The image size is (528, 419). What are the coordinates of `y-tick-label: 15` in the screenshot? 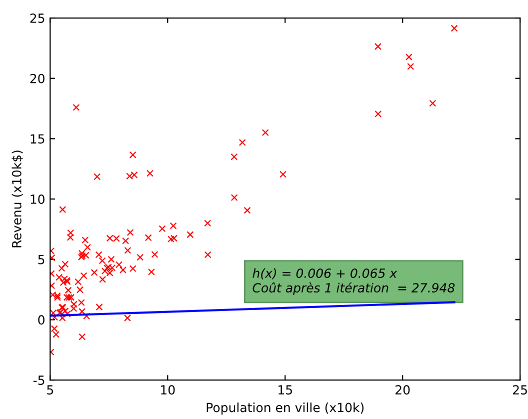 It's located at (37, 139).